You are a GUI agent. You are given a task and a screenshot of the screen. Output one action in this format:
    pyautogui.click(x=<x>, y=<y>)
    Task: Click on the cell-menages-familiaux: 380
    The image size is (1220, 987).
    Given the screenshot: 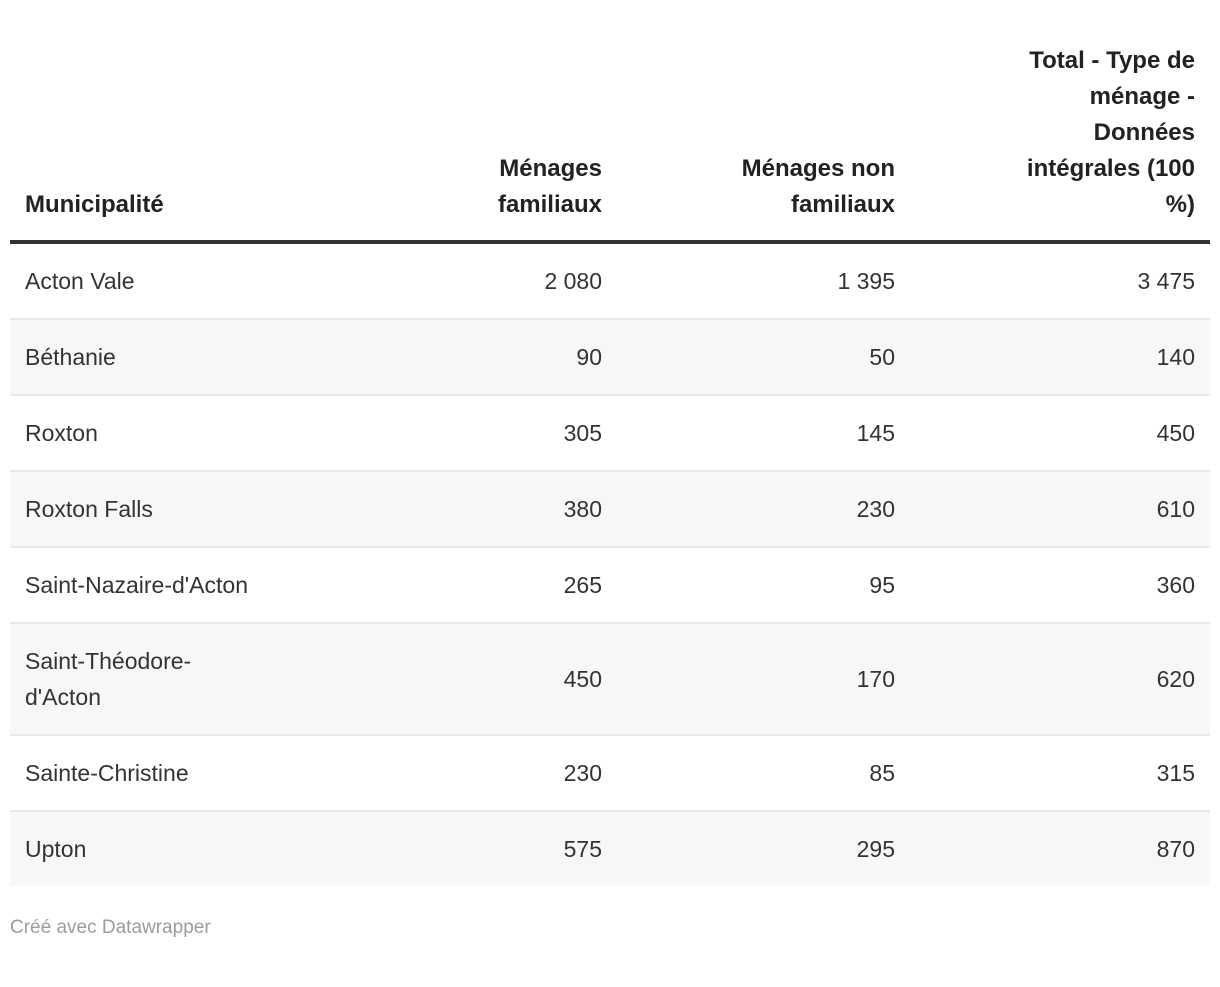 What is the action you would take?
    pyautogui.click(x=503, y=508)
    